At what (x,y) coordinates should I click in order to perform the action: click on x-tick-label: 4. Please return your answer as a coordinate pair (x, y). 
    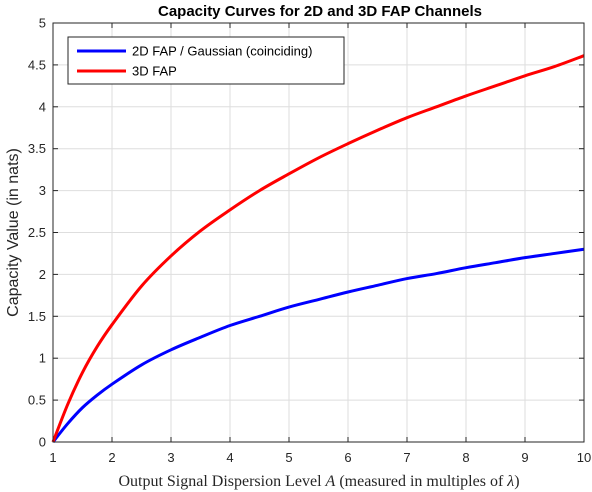
    Looking at the image, I should click on (229, 457).